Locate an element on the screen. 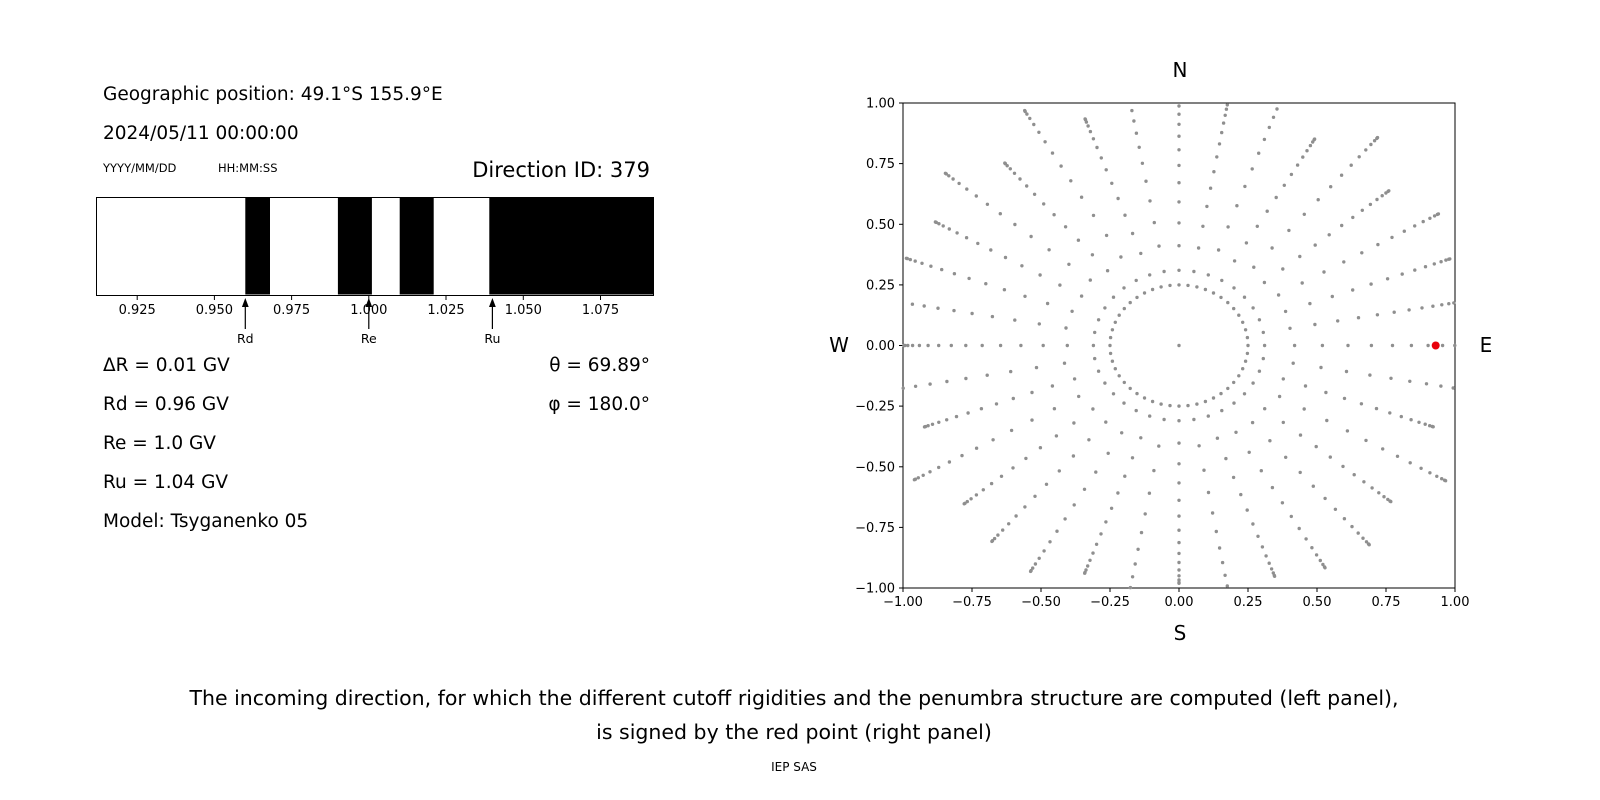  svg-text: 1.025 is located at coordinates (445, 310).